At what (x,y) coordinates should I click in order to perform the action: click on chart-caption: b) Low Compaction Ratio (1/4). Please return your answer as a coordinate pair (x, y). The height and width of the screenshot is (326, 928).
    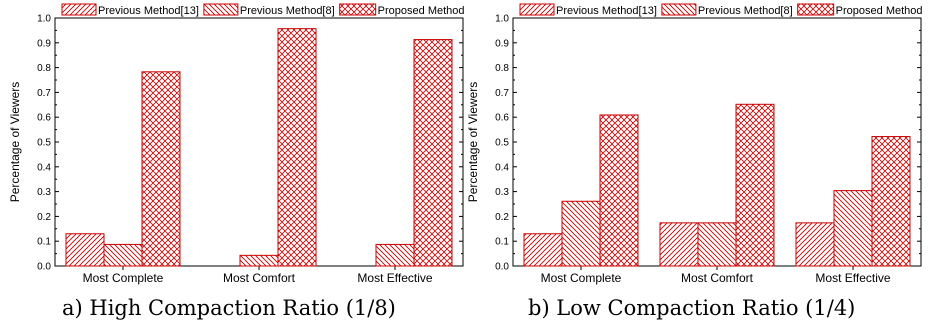
    Looking at the image, I should click on (691, 308).